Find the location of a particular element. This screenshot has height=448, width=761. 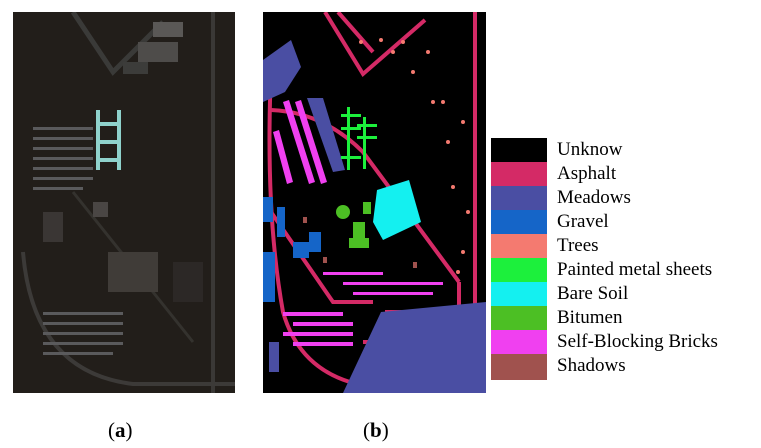

legend-item: Self-Blocking Bricks is located at coordinates (626, 343).